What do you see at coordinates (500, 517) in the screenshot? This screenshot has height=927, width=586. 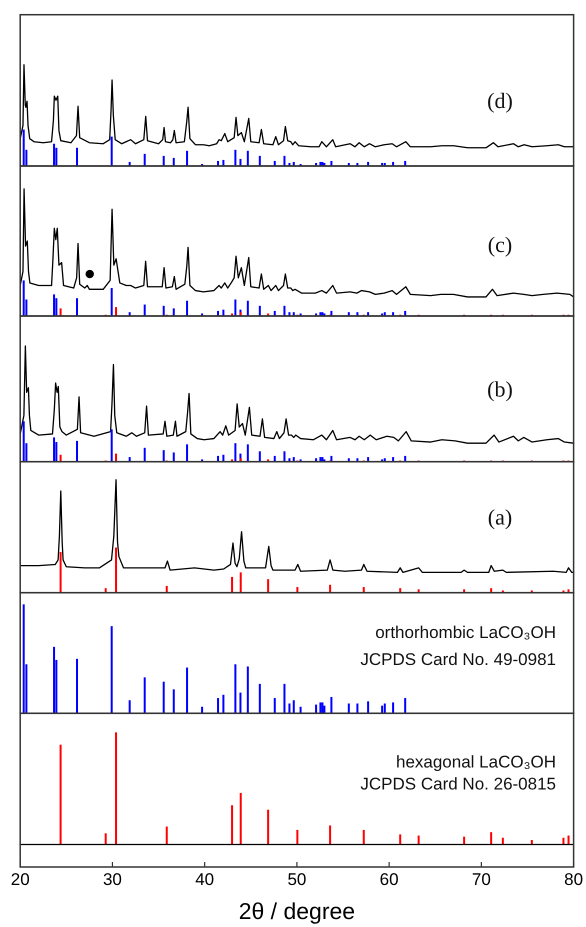 I see `annotation: (a)` at bounding box center [500, 517].